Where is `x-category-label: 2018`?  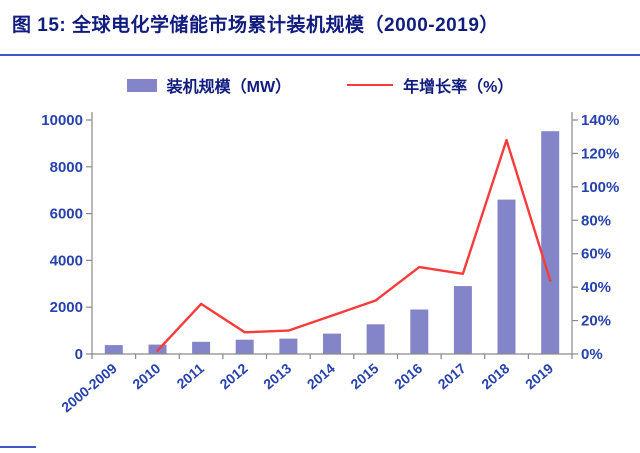 x-category-label: 2018 is located at coordinates (495, 376).